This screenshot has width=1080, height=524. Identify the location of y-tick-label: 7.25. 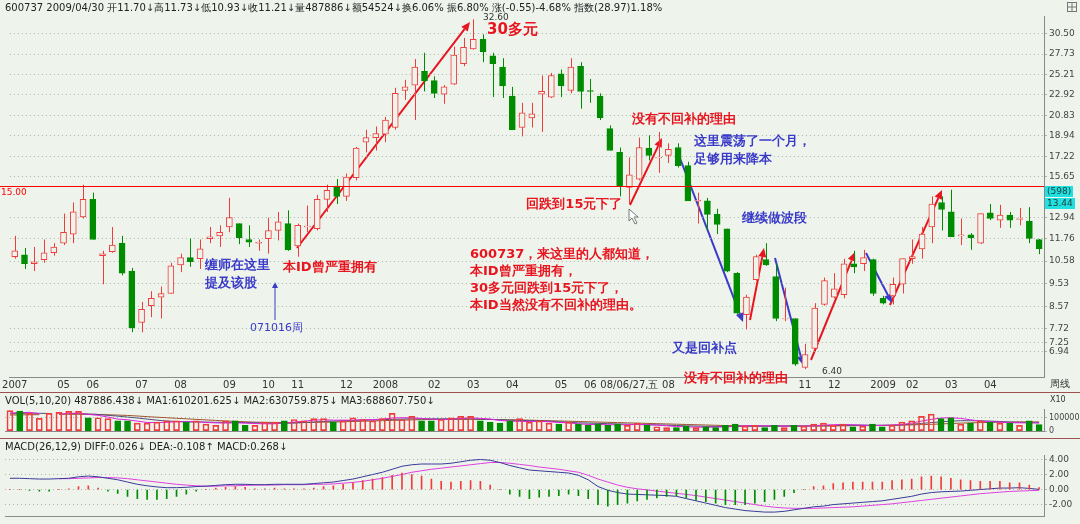
(1059, 341).